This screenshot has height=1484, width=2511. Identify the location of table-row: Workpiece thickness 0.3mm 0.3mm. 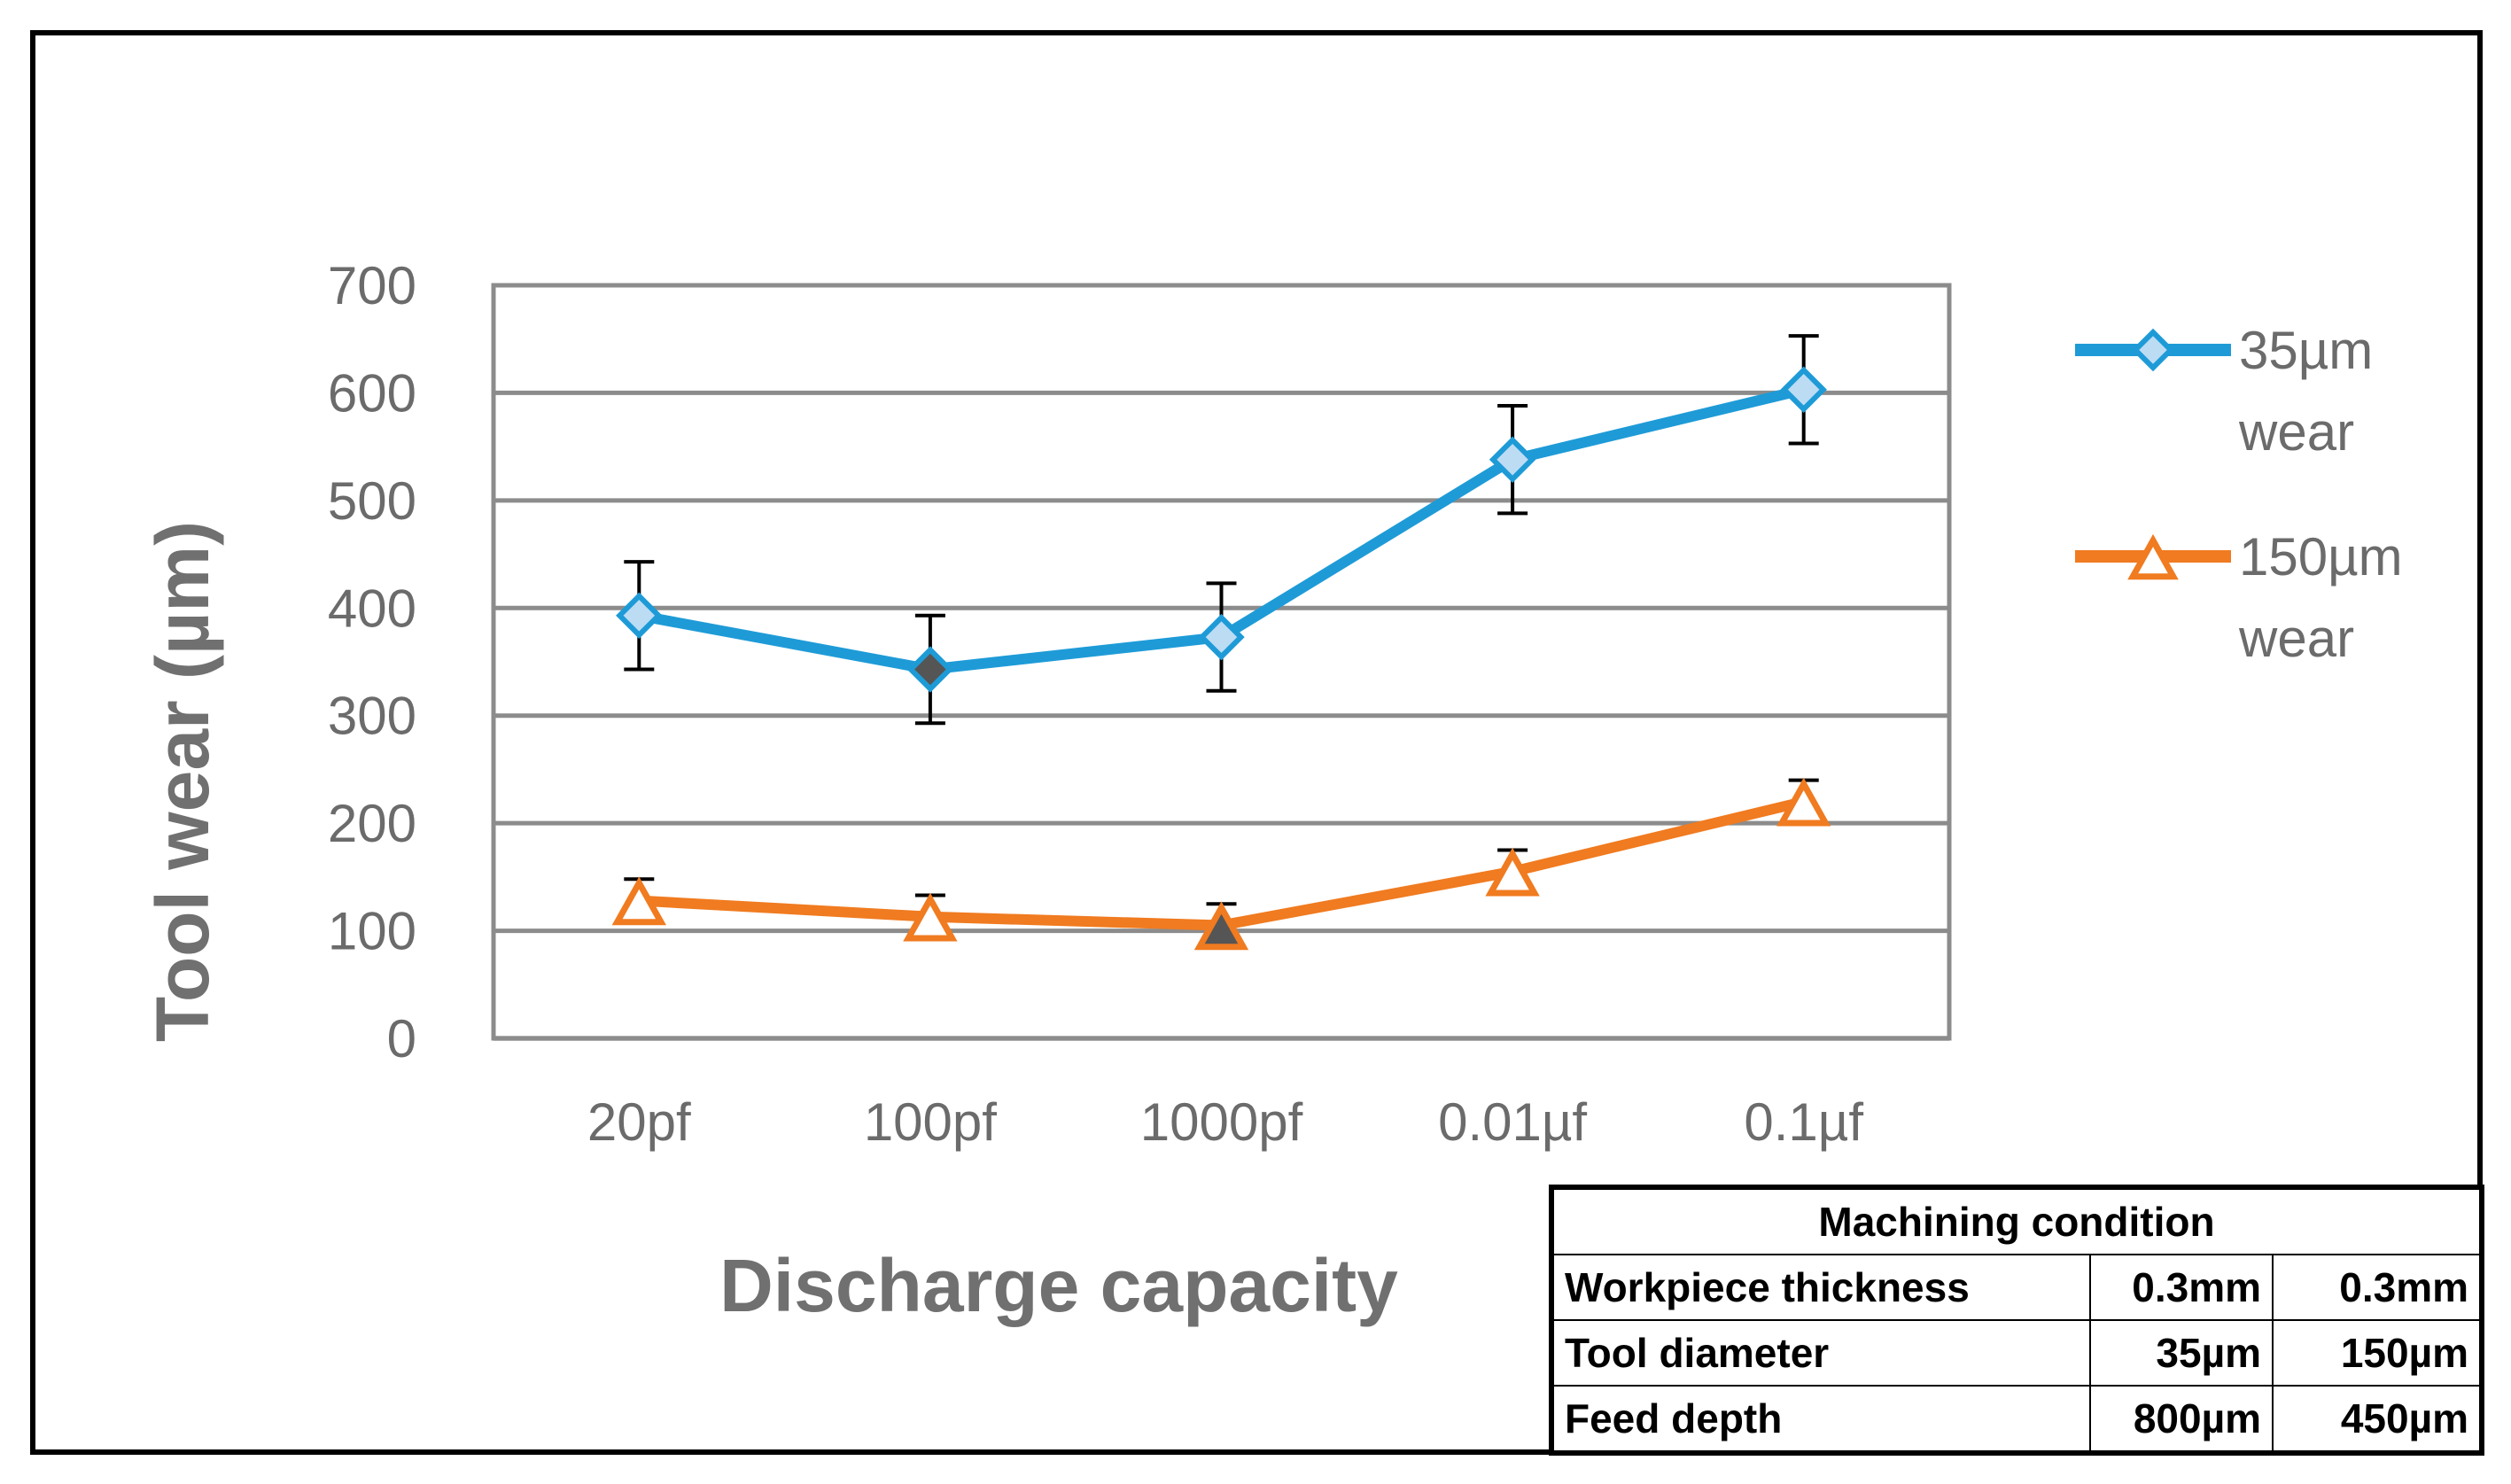
(2017, 1287).